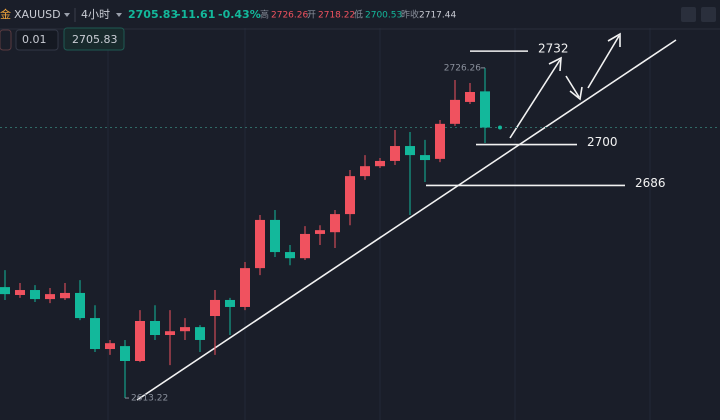 Image resolution: width=720 pixels, height=420 pixels. Describe the element at coordinates (37, 14) in the screenshot. I see `symbol: XAUUSD` at that location.